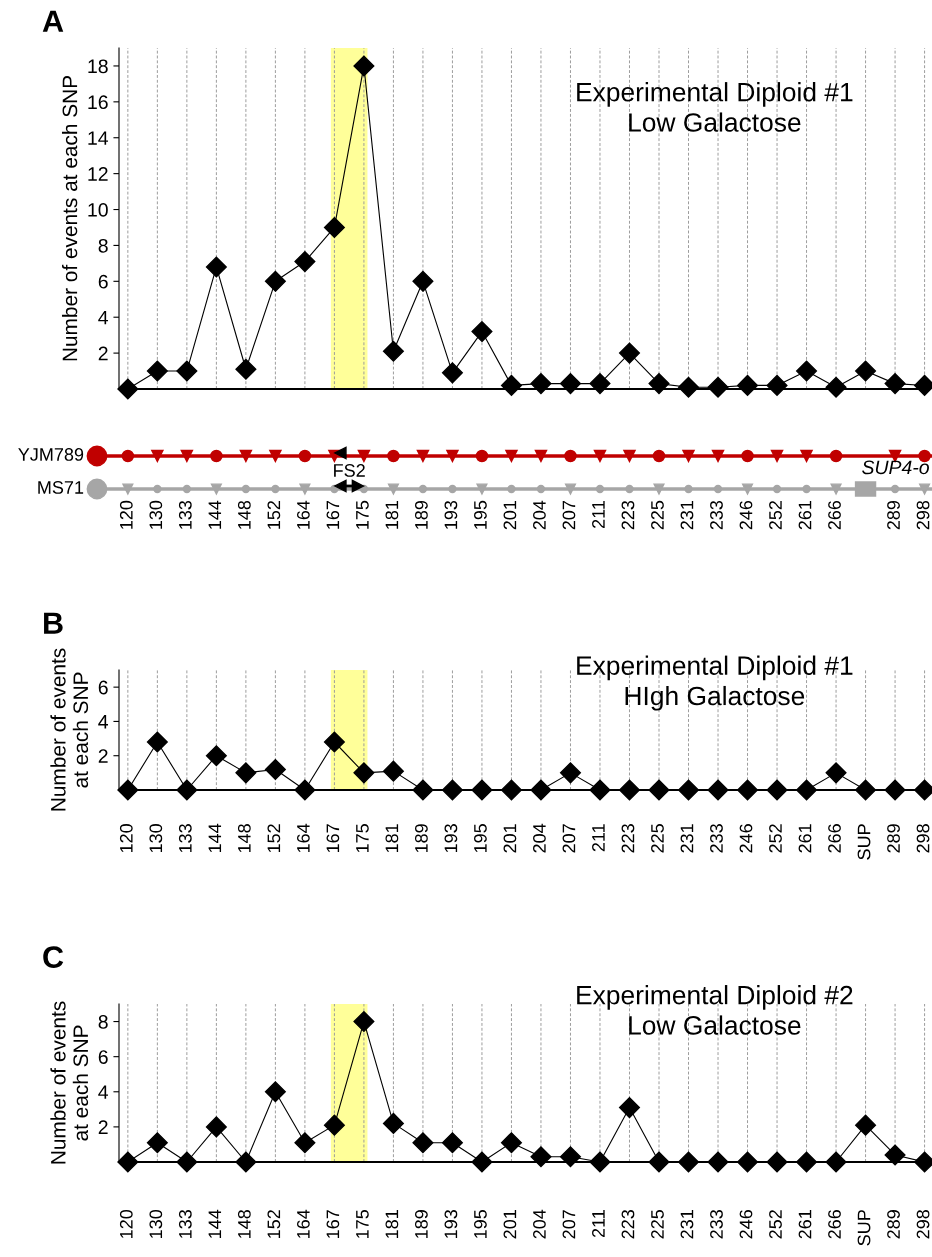 The image size is (932, 1257). I want to click on y-tick-label: 4, so click(103, 1092).